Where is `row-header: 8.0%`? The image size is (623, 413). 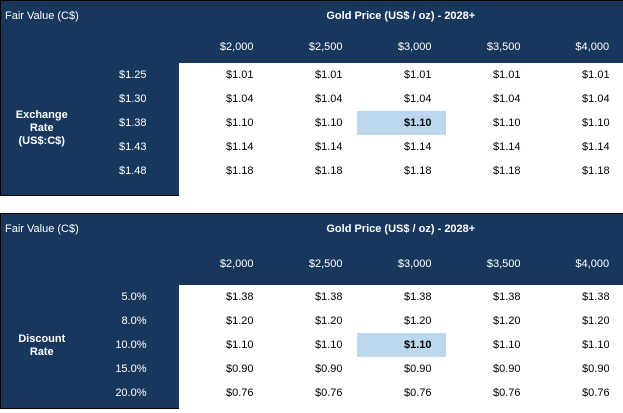
row-header: 8.0% is located at coordinates (130, 320).